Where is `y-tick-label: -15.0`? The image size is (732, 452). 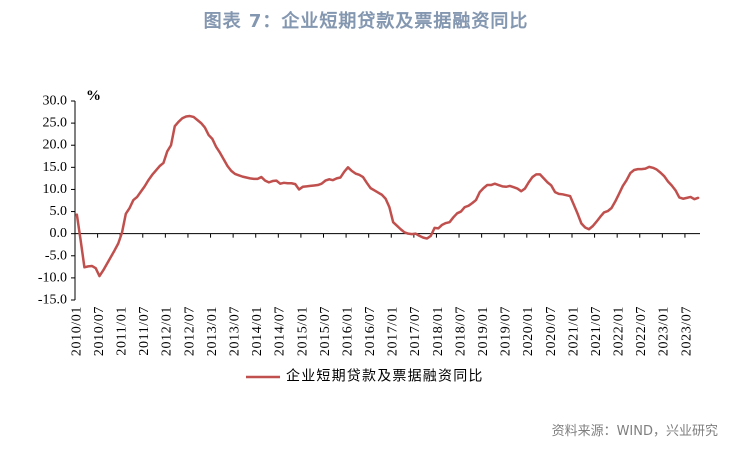 y-tick-label: -15.0 is located at coordinates (52, 300).